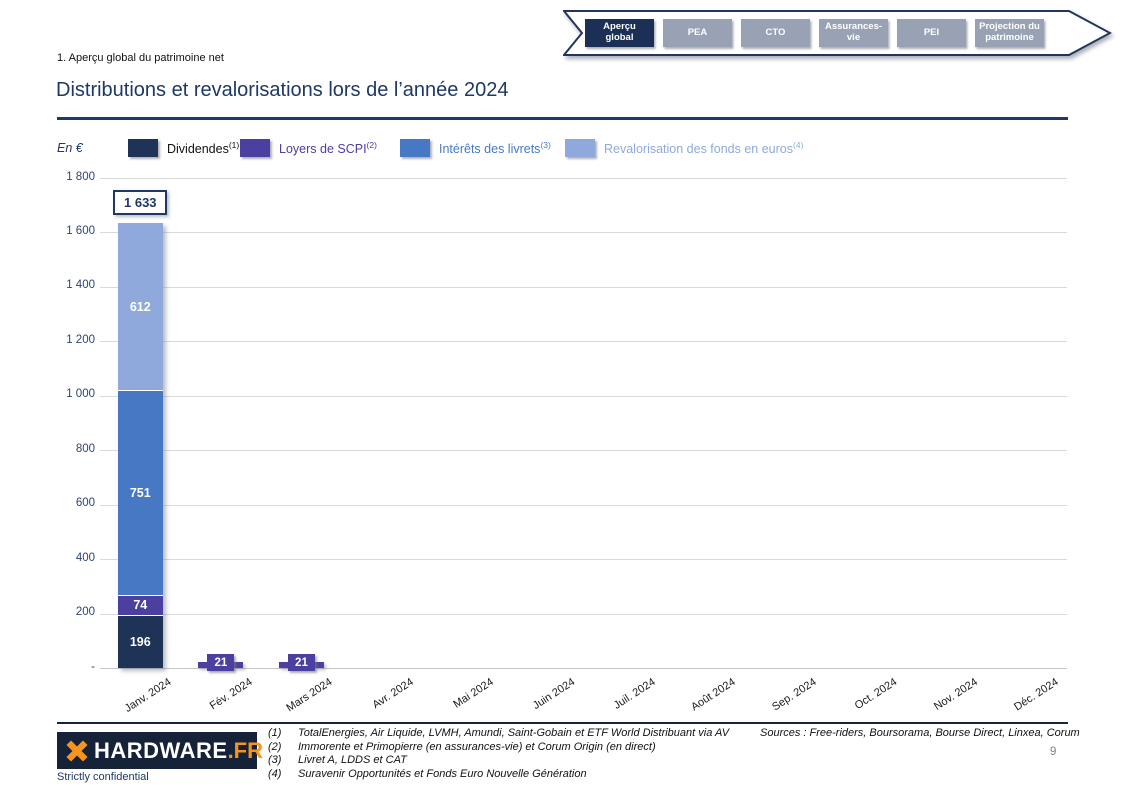 The height and width of the screenshot is (794, 1123). Describe the element at coordinates (93, 666) in the screenshot. I see `y-tick-label: -` at that location.